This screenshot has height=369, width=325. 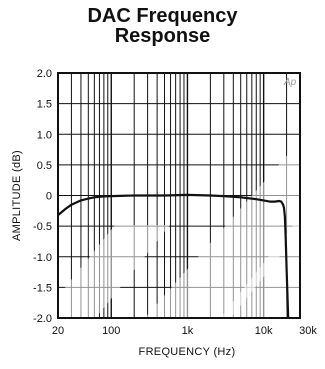 I want to click on y-tick-label: -2.0, so click(x=42, y=319).